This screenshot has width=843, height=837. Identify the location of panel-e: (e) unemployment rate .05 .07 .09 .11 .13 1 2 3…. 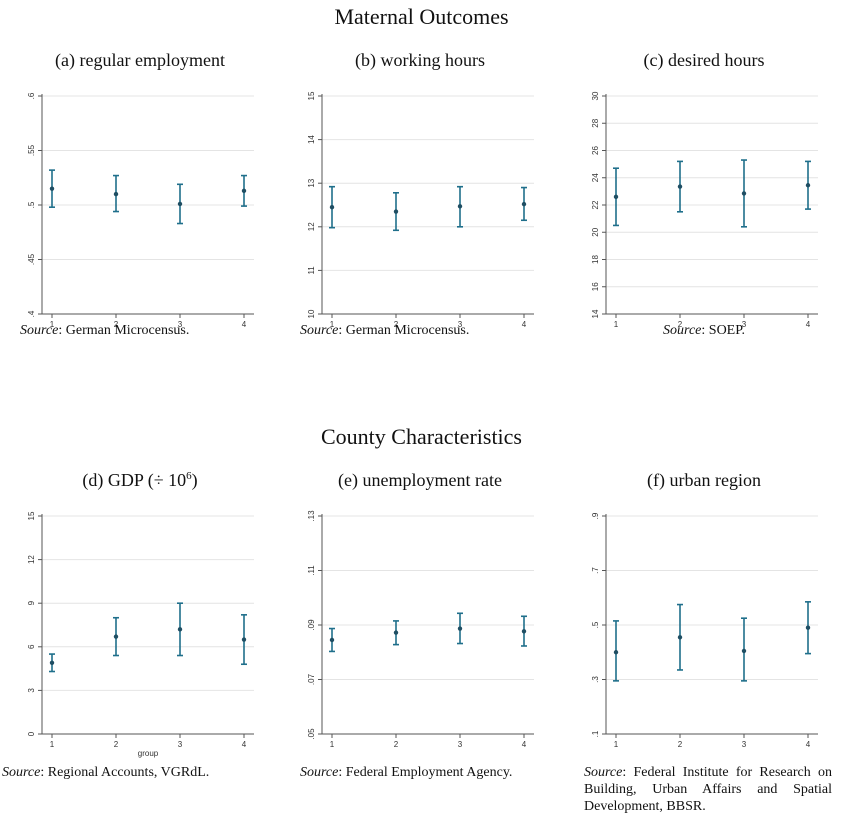
(420, 615).